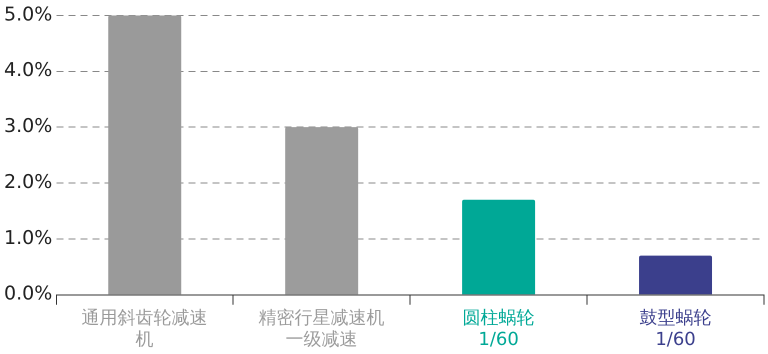  Describe the element at coordinates (28, 181) in the screenshot. I see `y-tick-label: 2.0%` at that location.